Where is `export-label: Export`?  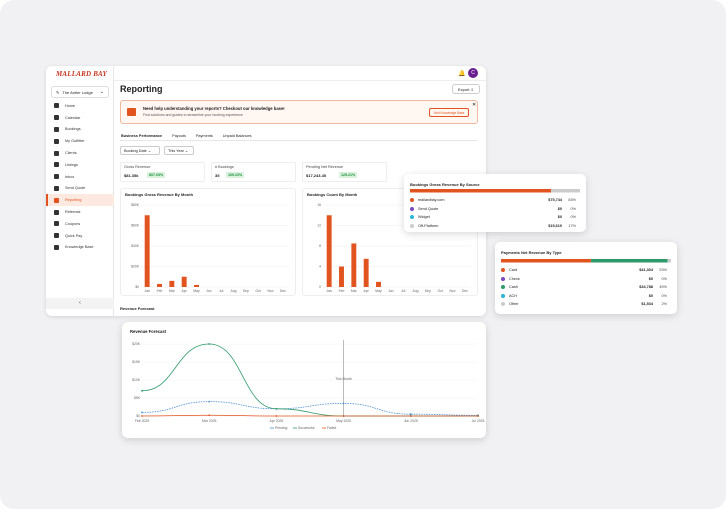 export-label: Export is located at coordinates (463, 89).